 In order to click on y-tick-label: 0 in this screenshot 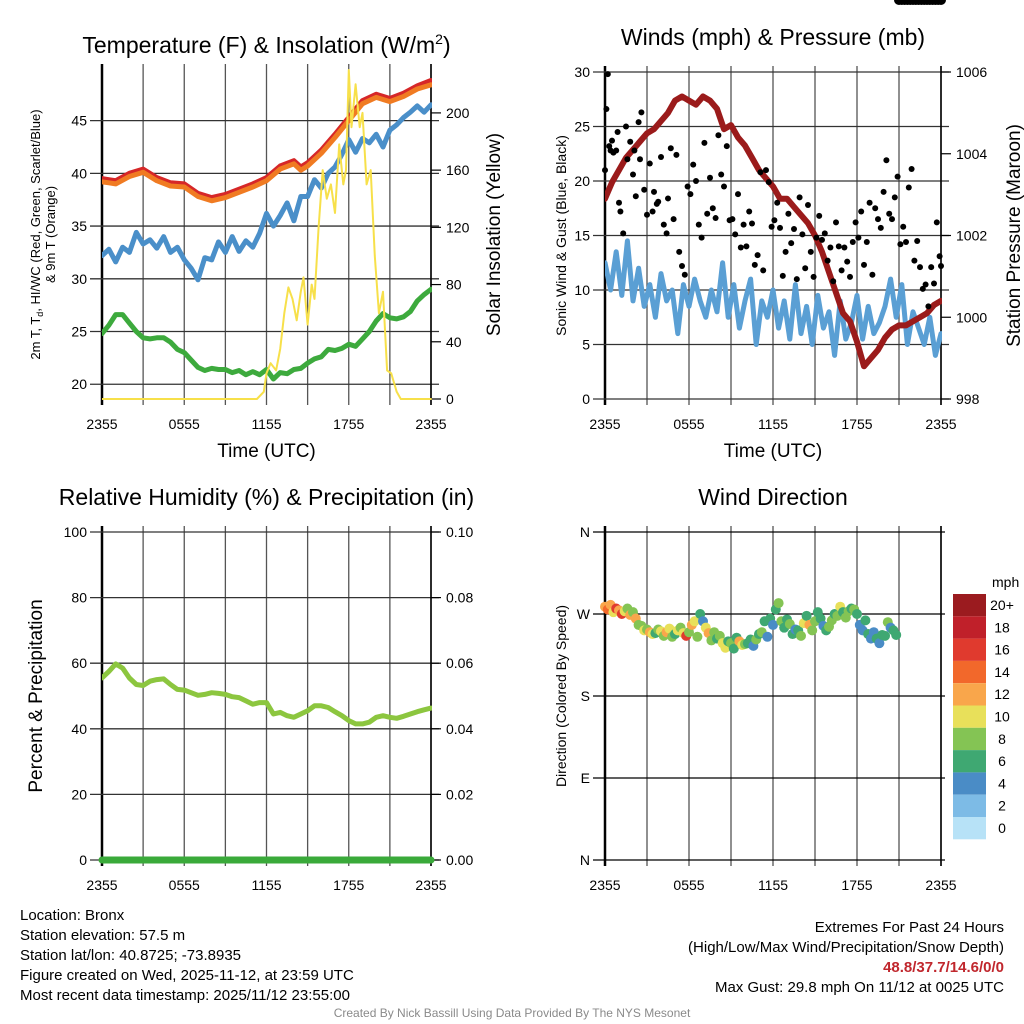, I will do `click(83, 860)`.